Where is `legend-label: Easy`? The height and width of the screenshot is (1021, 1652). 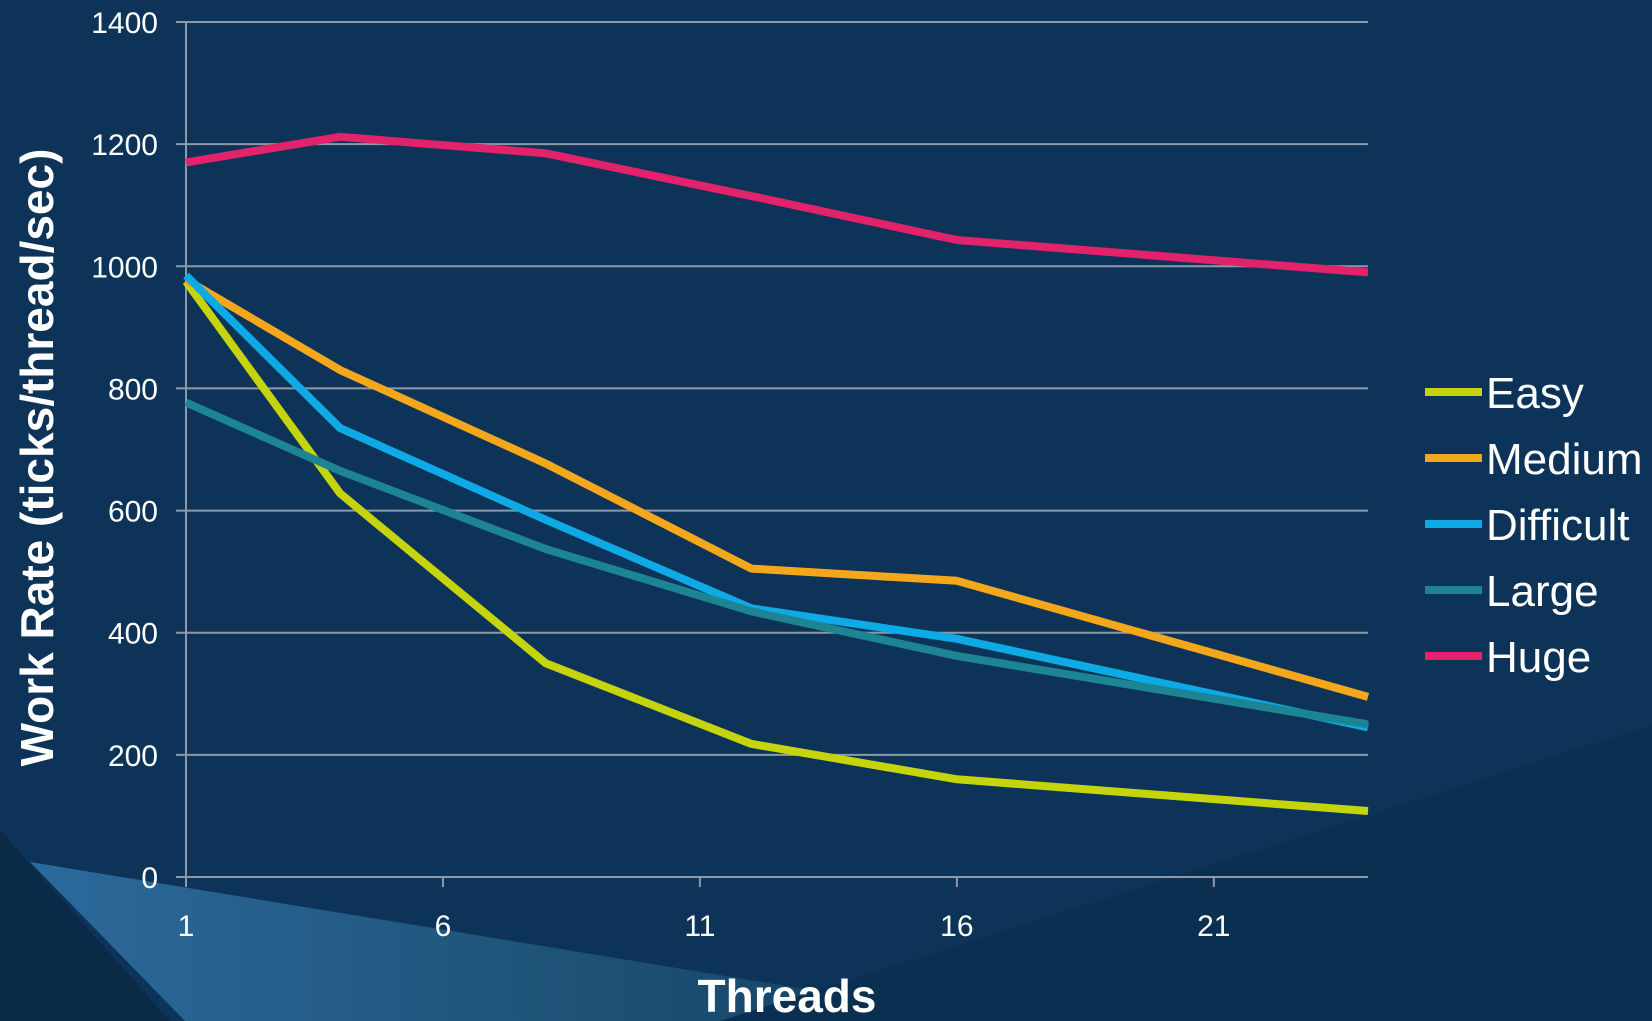 legend-label: Easy is located at coordinates (1535, 393).